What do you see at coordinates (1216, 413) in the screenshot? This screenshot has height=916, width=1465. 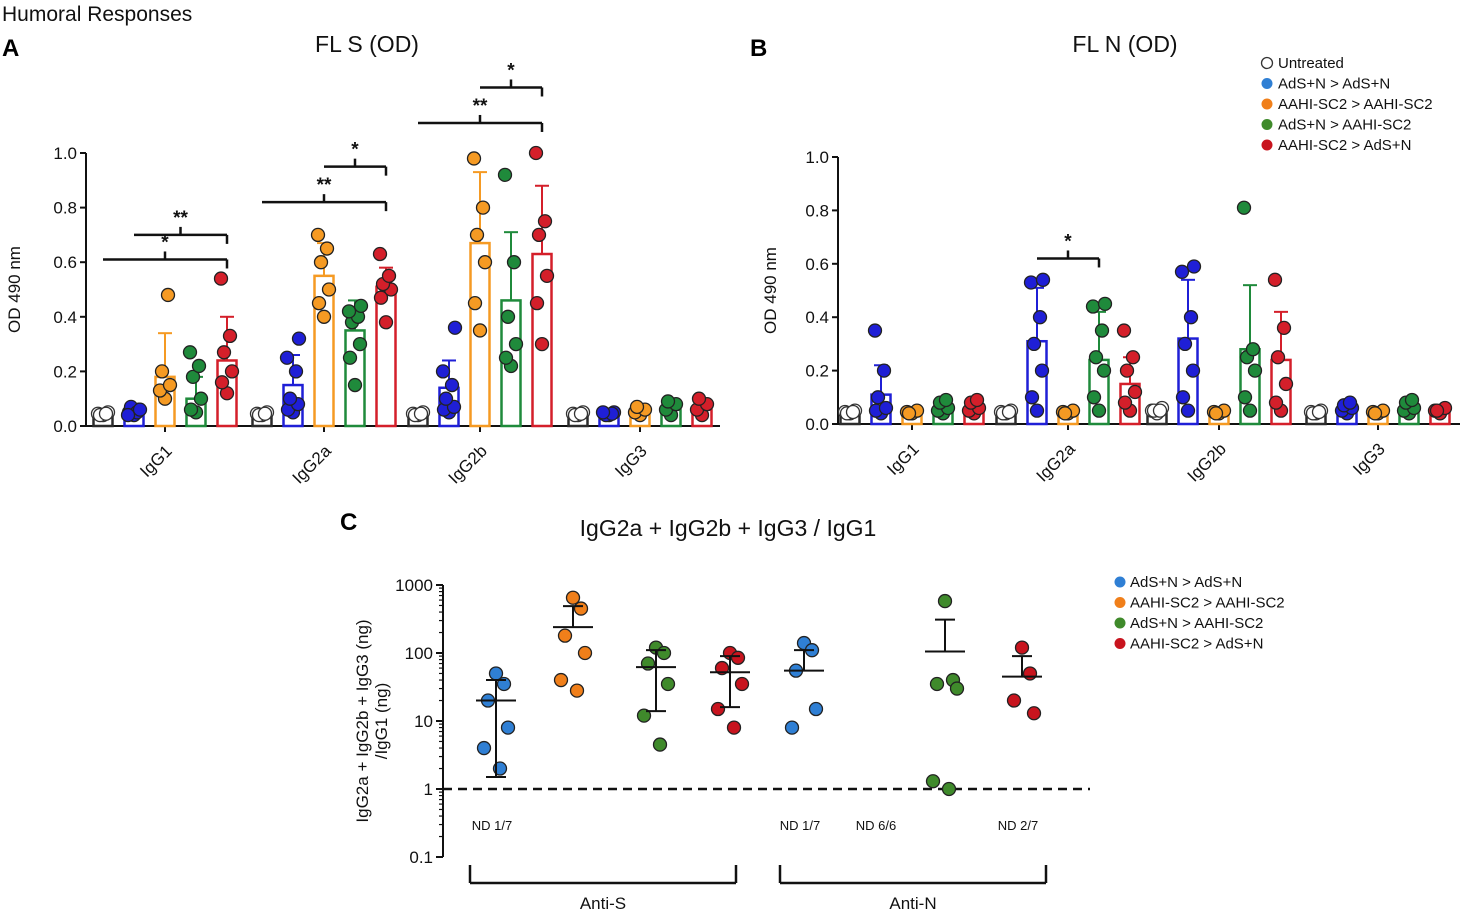 I see `panel-b-point-aahi-sc2-aahi-sc2-igg2b` at bounding box center [1216, 413].